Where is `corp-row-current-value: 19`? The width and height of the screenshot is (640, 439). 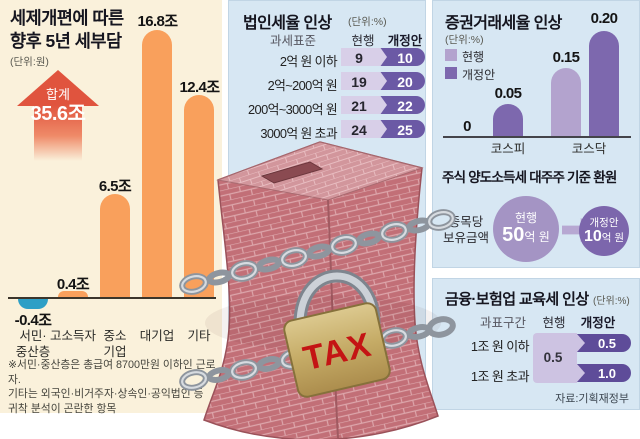 corp-row-current-value: 19 is located at coordinates (359, 82).